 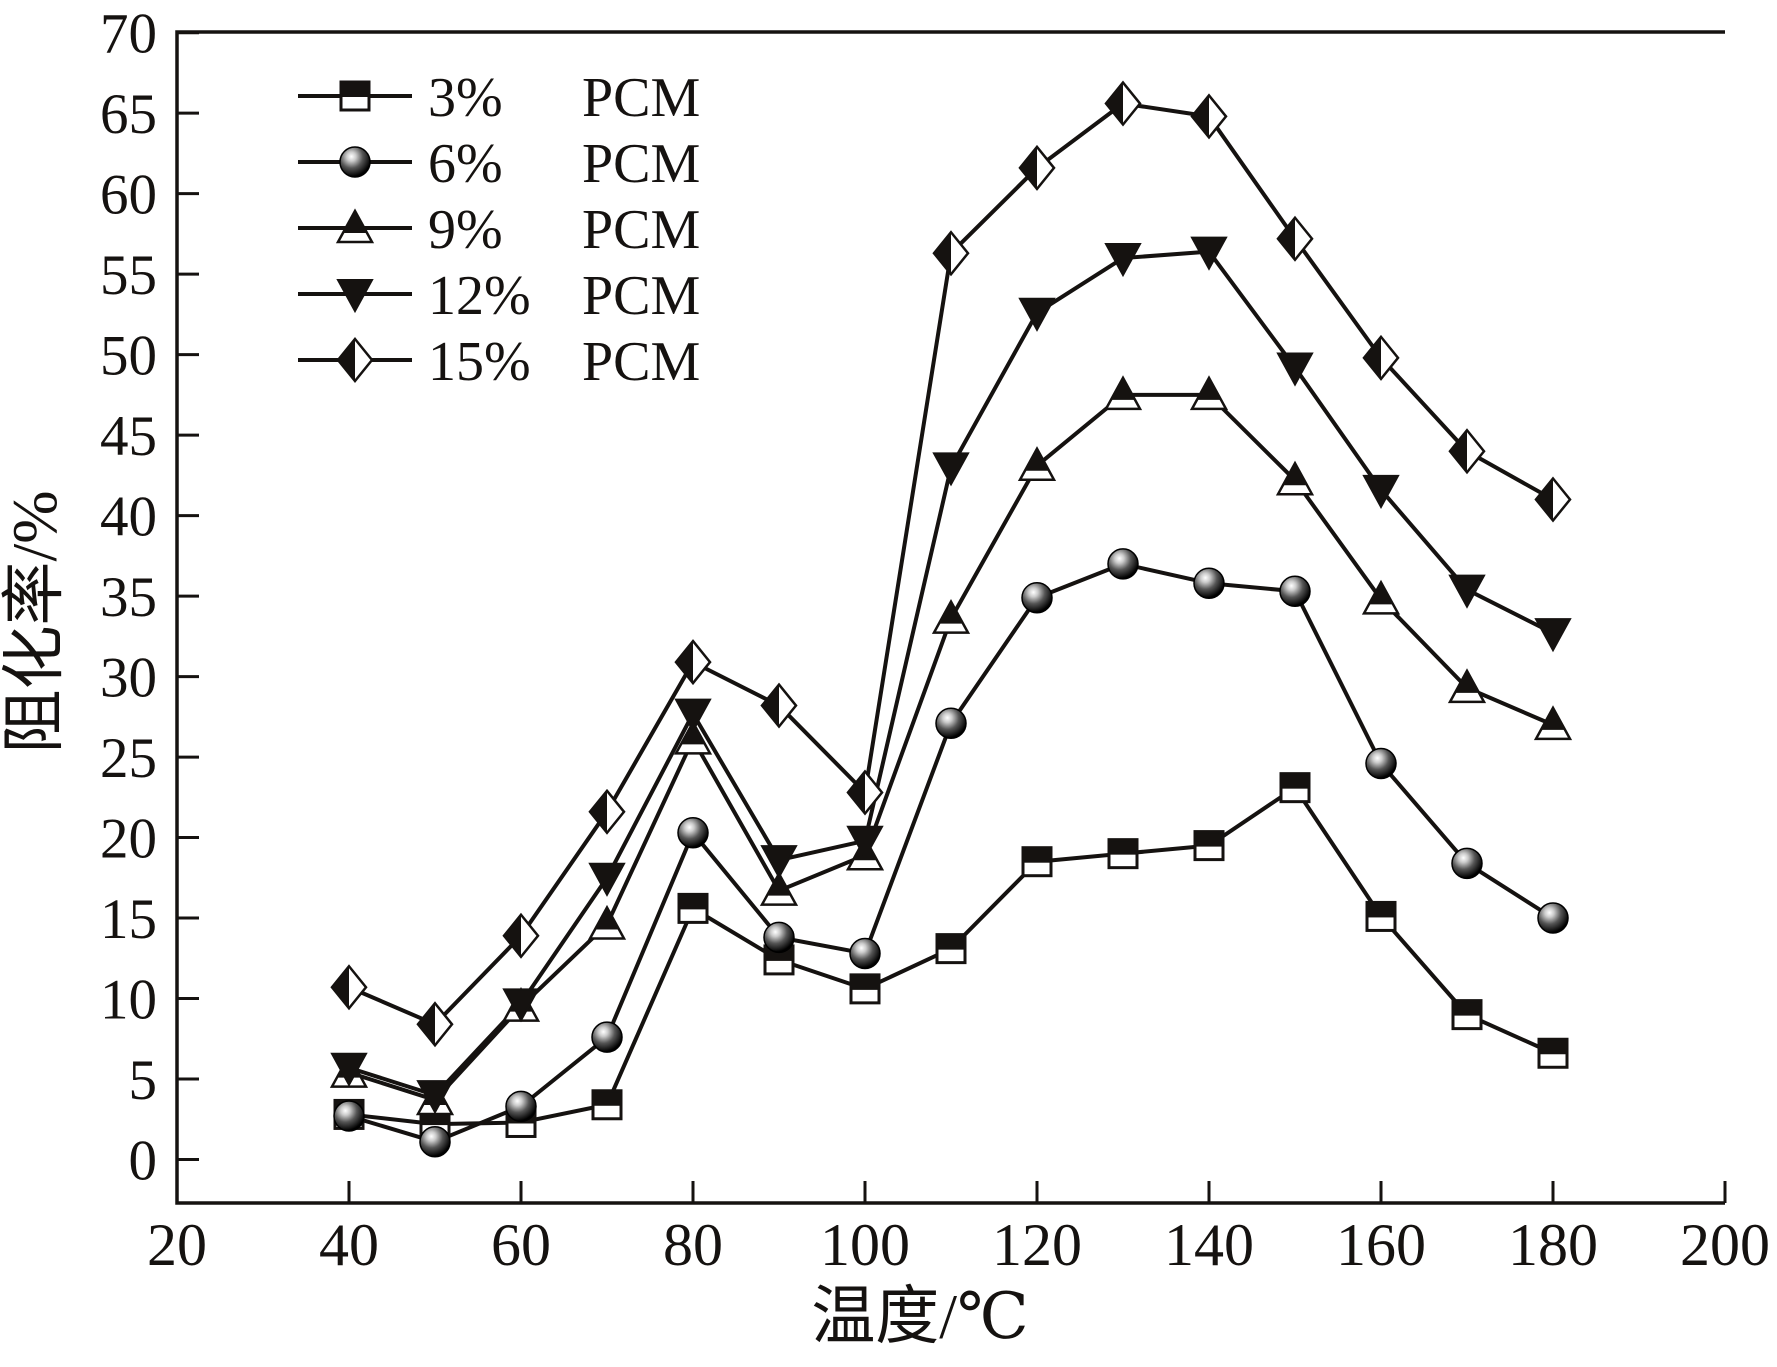 What do you see at coordinates (1553, 1245) in the screenshot?
I see `x-tick-label: 180` at bounding box center [1553, 1245].